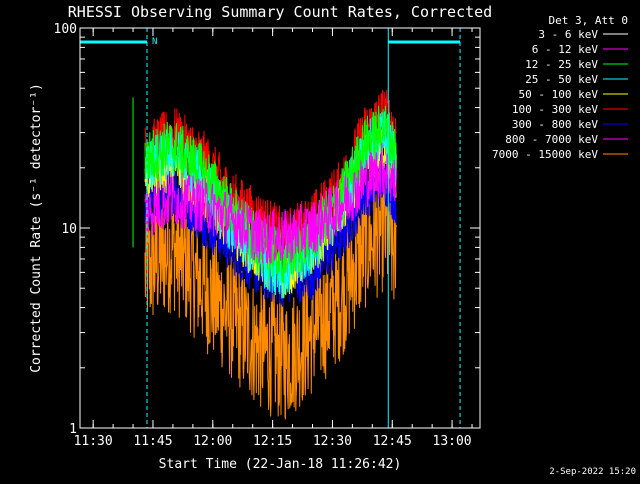 The image size is (640, 484). Describe the element at coordinates (65, 29) in the screenshot. I see `y-tick-label-2: 100` at that location.